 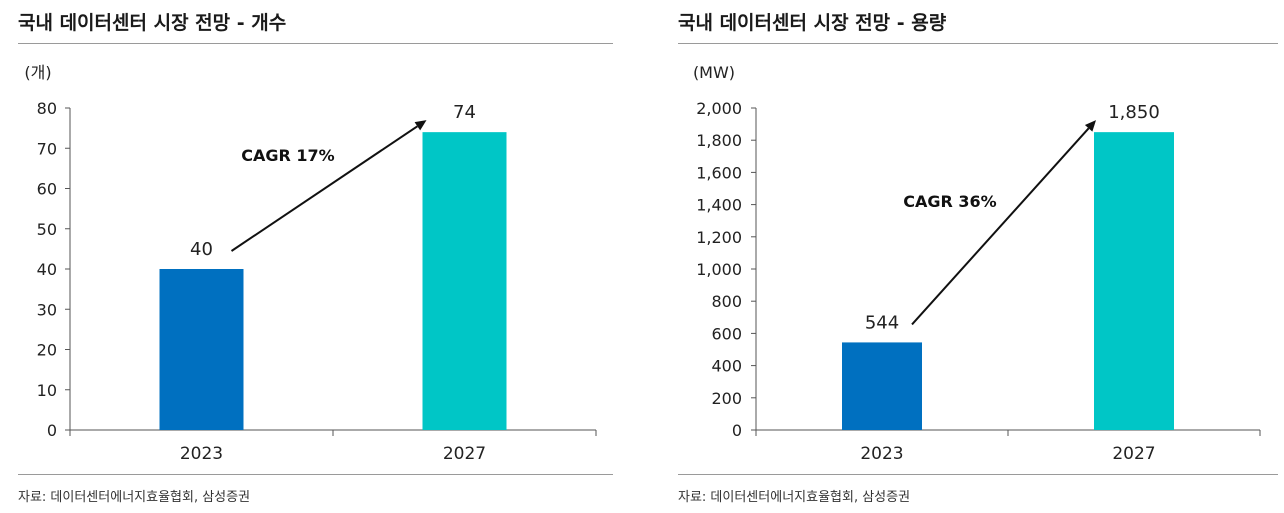 What do you see at coordinates (719, 205) in the screenshot?
I see `y-tick-label: 1,400` at bounding box center [719, 205].